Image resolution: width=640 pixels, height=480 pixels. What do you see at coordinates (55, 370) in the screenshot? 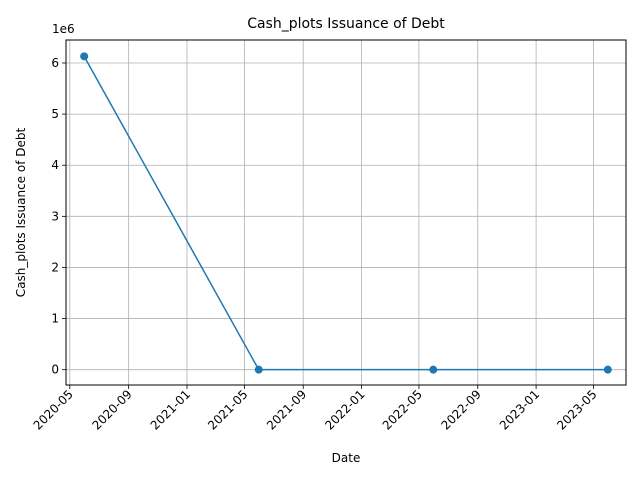
I see `y-tick-label: 0` at bounding box center [55, 370].